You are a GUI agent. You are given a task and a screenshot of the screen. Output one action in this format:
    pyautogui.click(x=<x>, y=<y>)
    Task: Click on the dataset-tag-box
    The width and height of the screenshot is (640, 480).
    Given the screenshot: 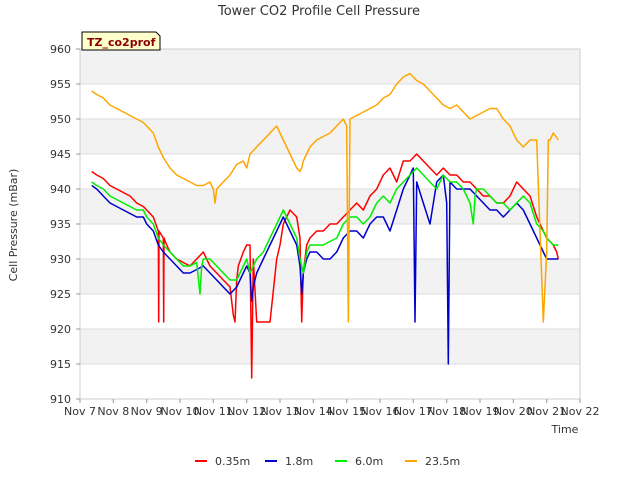 What is the action you would take?
    pyautogui.click(x=121, y=41)
    